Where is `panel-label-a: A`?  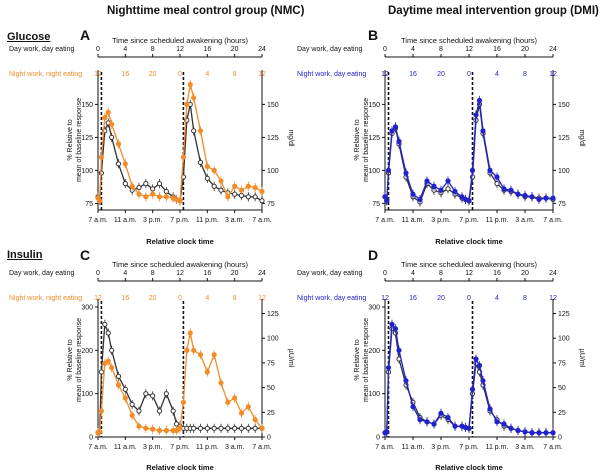 panel-label-a: A is located at coordinates (85, 35).